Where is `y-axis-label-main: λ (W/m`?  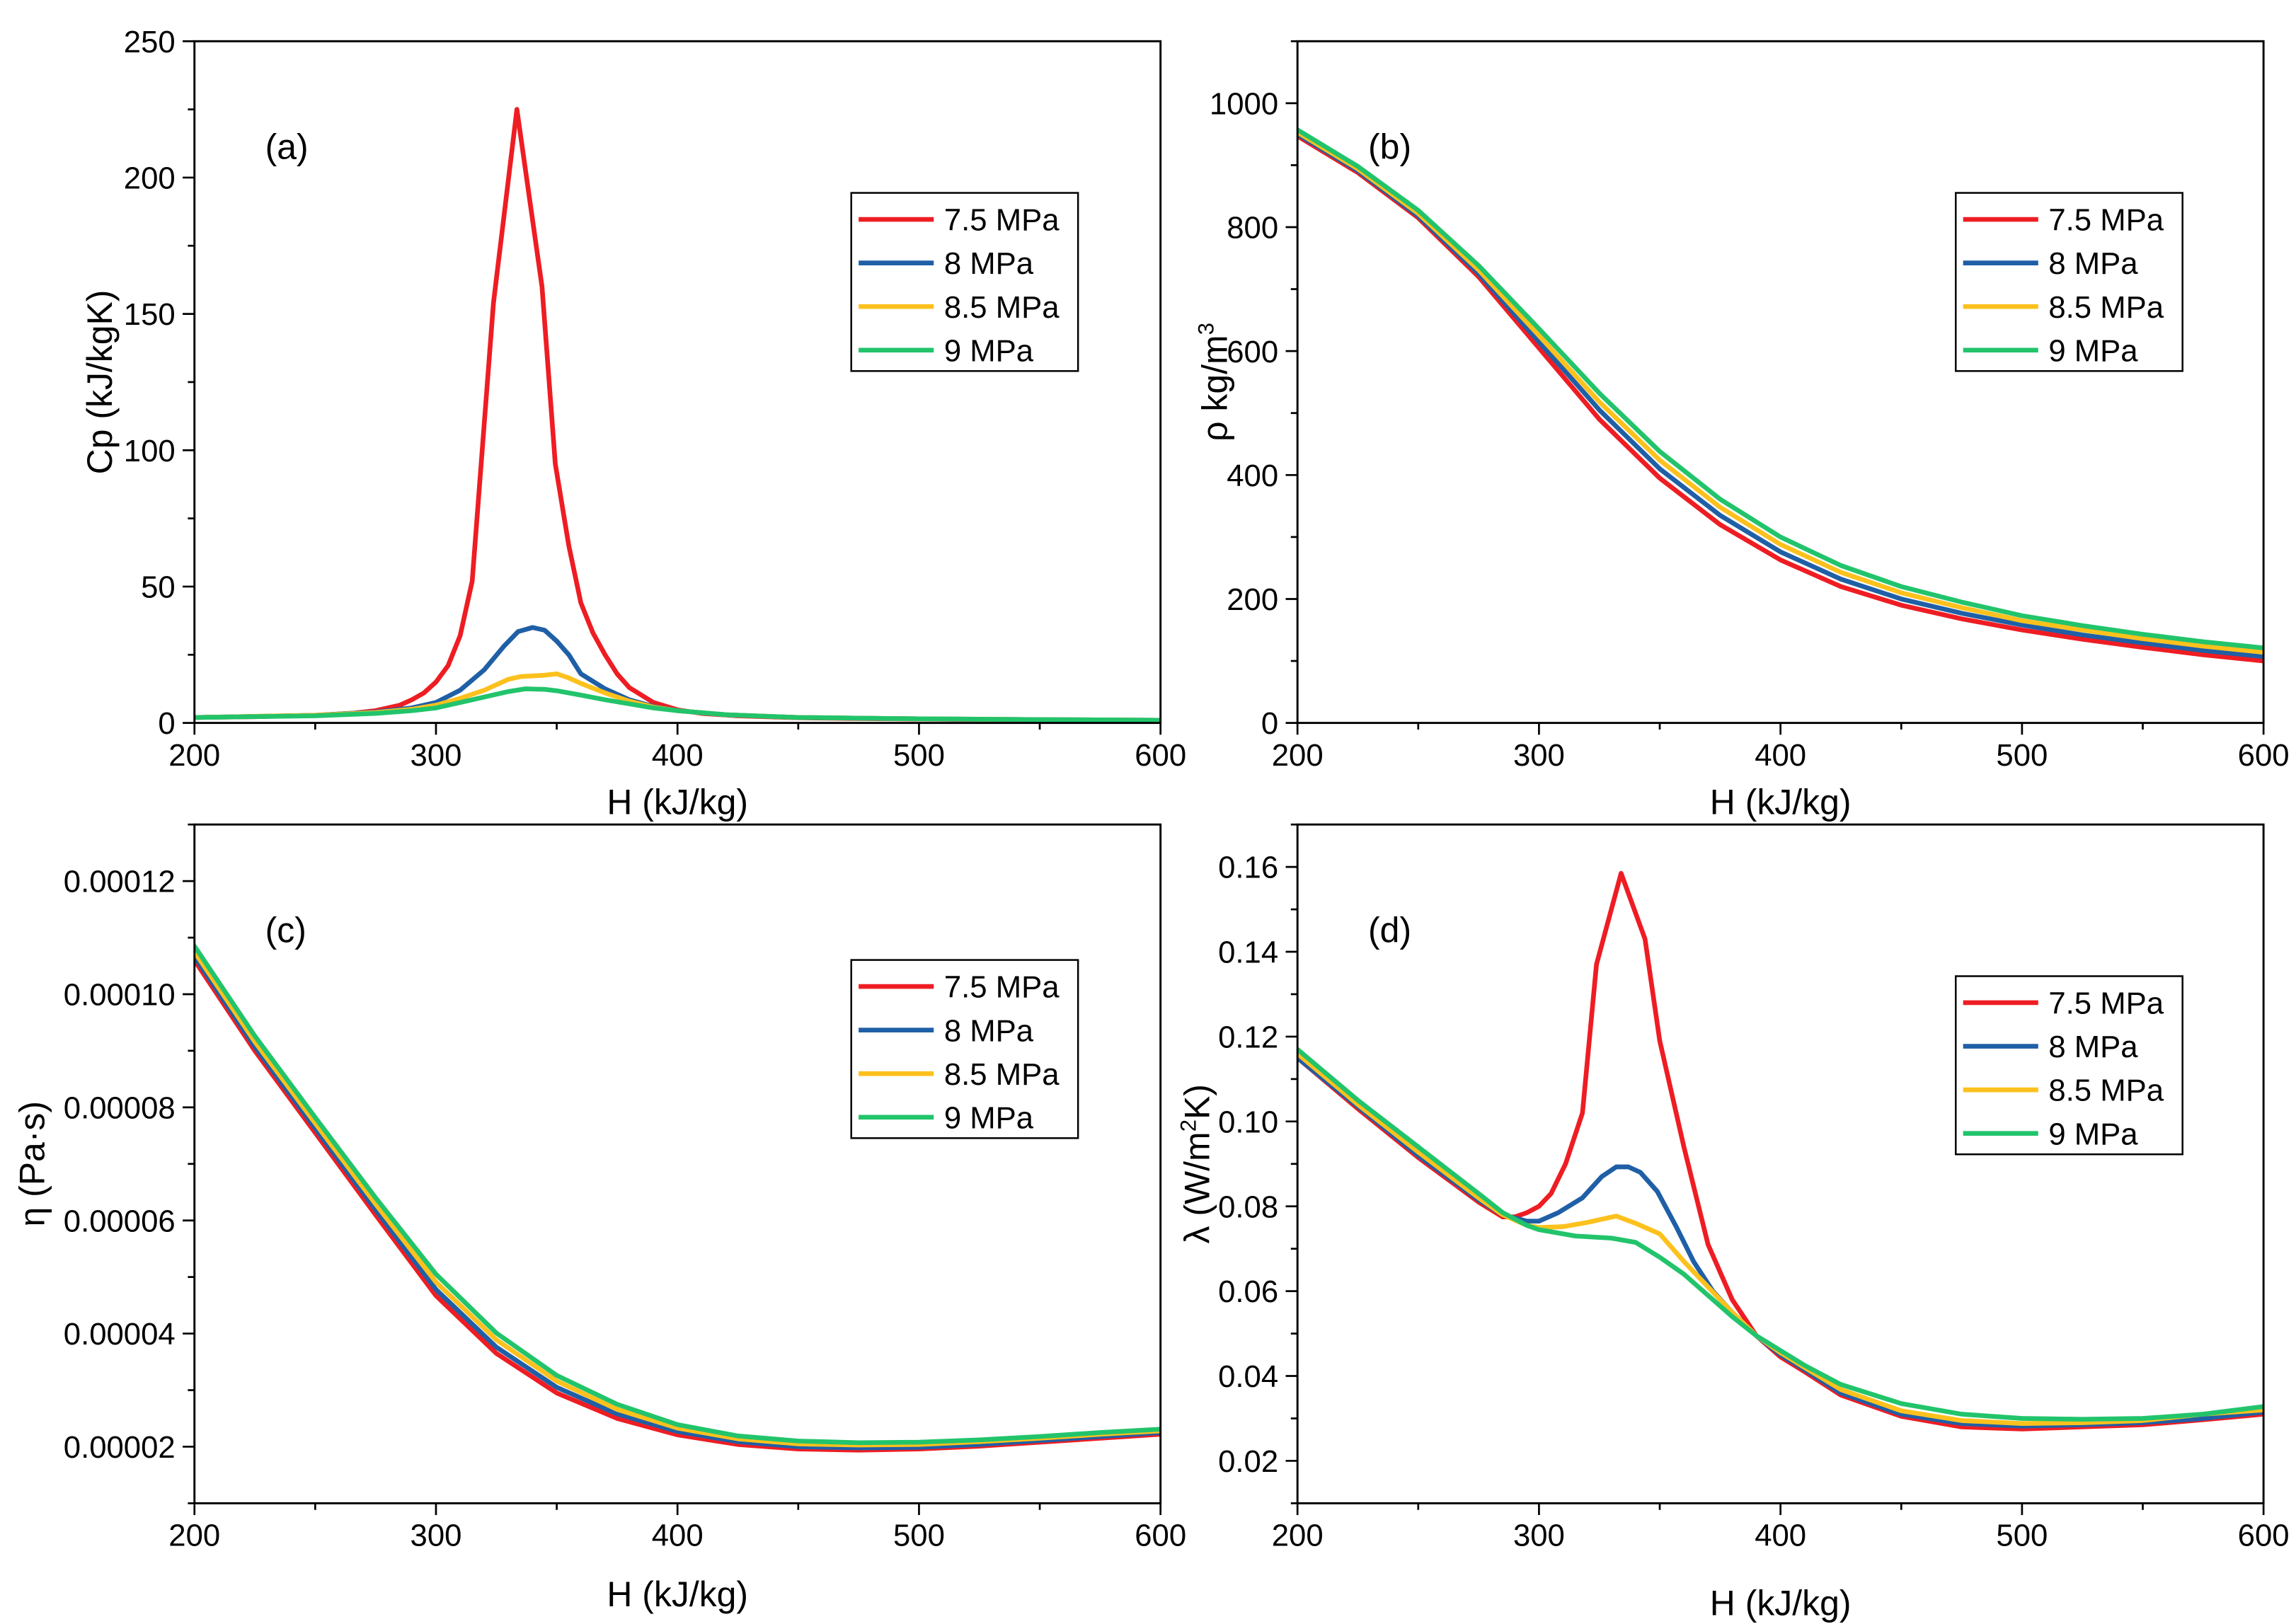
y-axis-label-main: λ (W/m is located at coordinates (1197, 1187).